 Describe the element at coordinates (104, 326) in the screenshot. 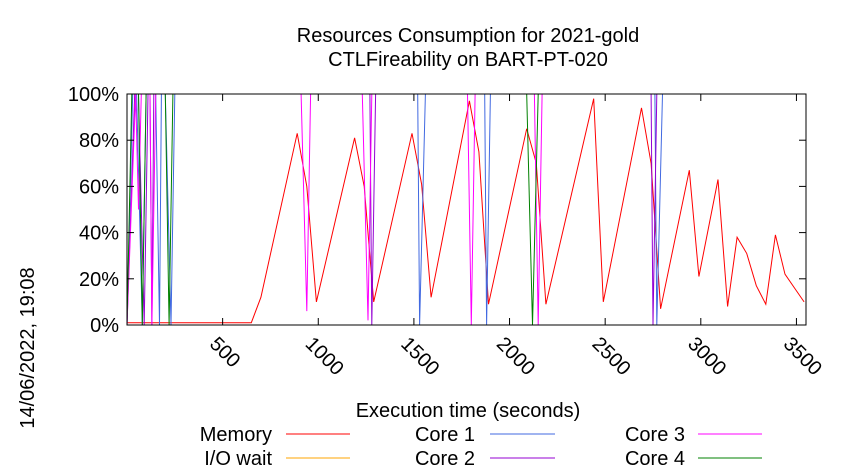

I see `y-tick-label: 0%` at that location.